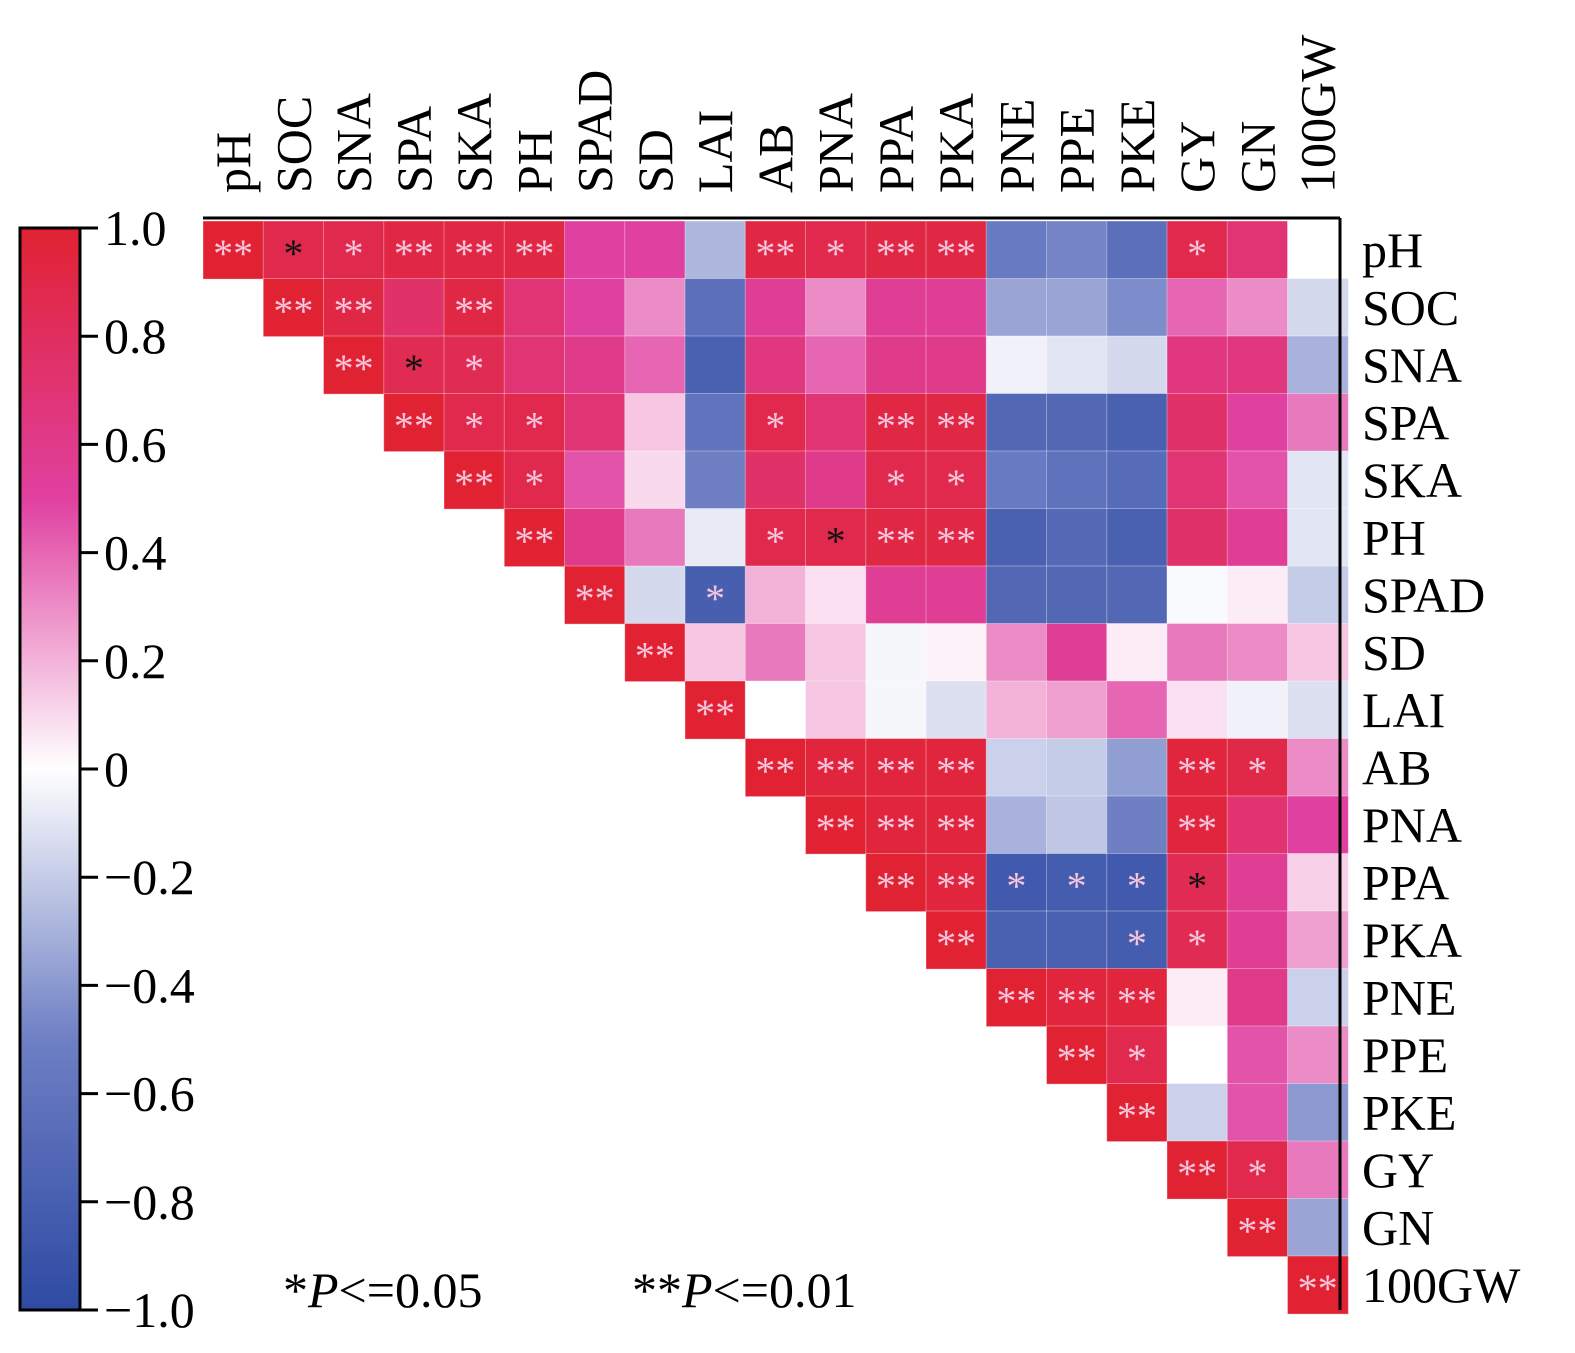  Describe the element at coordinates (382, 1290) in the screenshot. I see `legend-p05: *P<=0.05` at that location.